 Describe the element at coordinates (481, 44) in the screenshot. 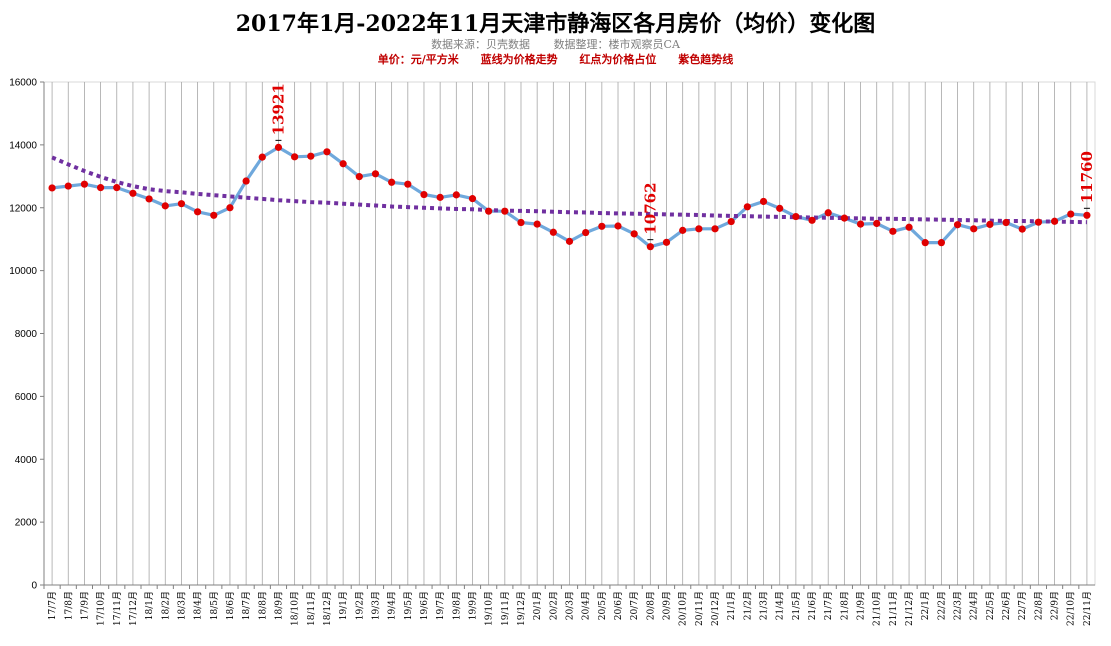

I see `data-source-text: 数据来源：贝壳数据` at that location.